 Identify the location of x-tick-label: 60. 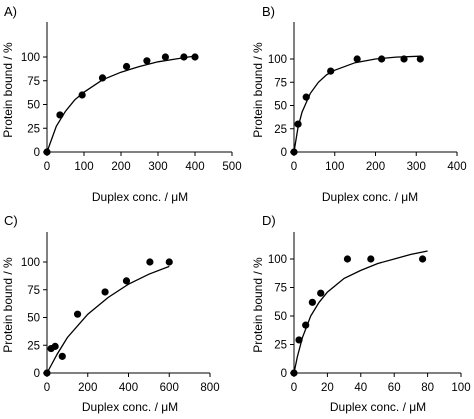
(394, 388).